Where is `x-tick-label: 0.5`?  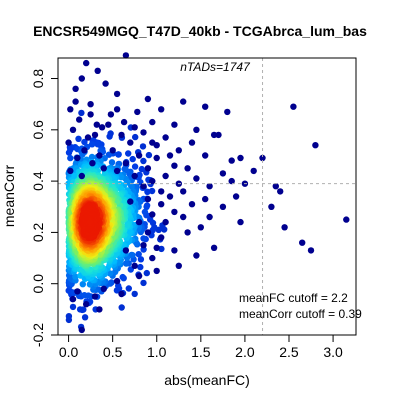
x-tick-label: 0.5 is located at coordinates (113, 352).